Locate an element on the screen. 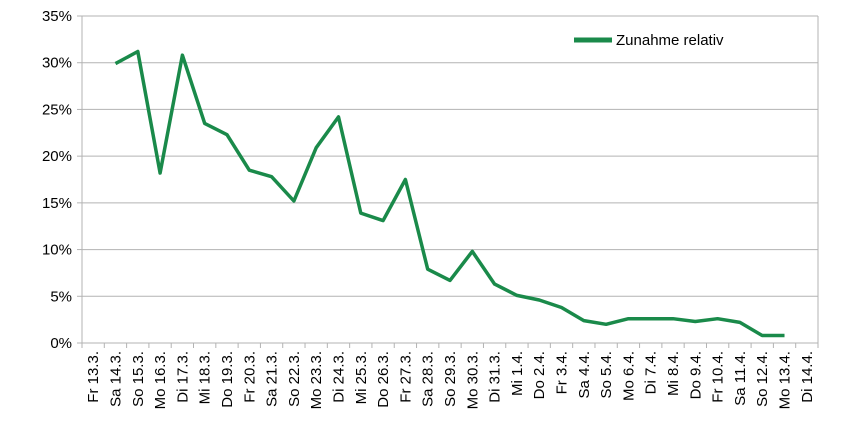  x-tick-label: Di 17.3. is located at coordinates (182, 377).